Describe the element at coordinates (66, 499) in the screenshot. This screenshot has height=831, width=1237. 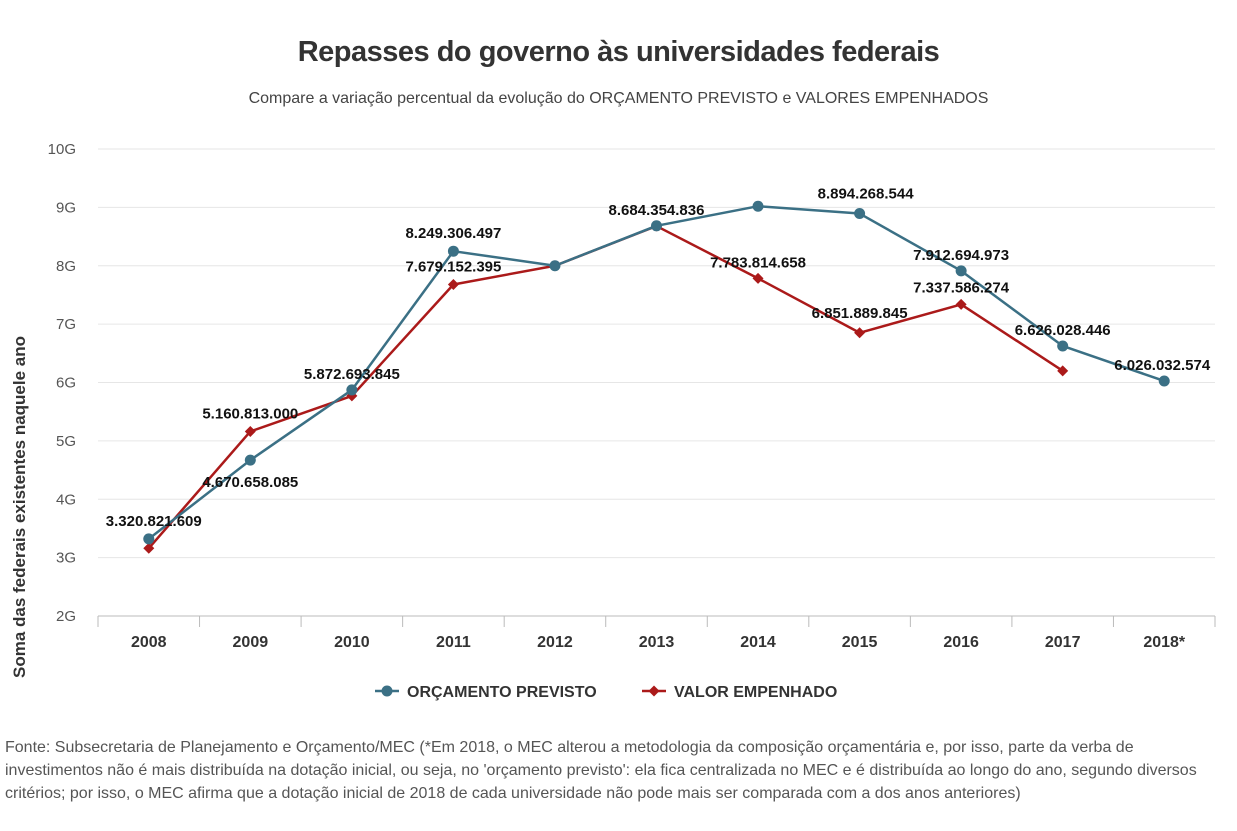
I see `y-tick-label: 4G` at that location.